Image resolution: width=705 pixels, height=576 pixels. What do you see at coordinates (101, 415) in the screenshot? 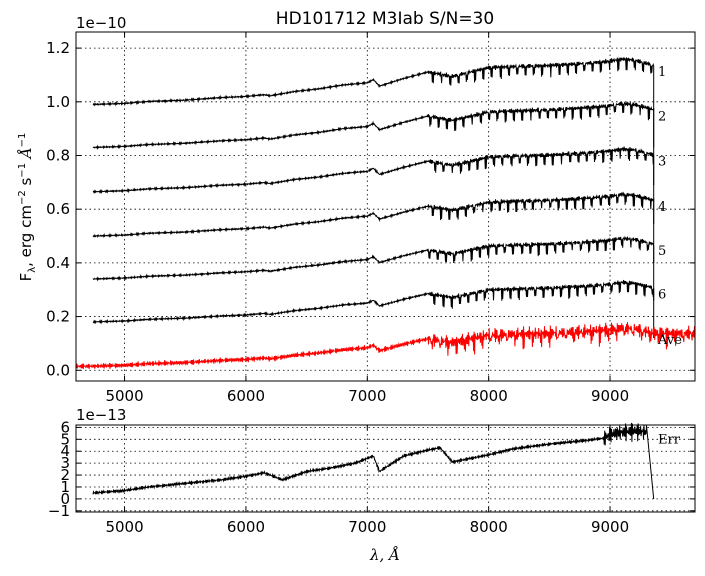
I see `bottom-exponent-label: 1e−13` at bounding box center [101, 415].